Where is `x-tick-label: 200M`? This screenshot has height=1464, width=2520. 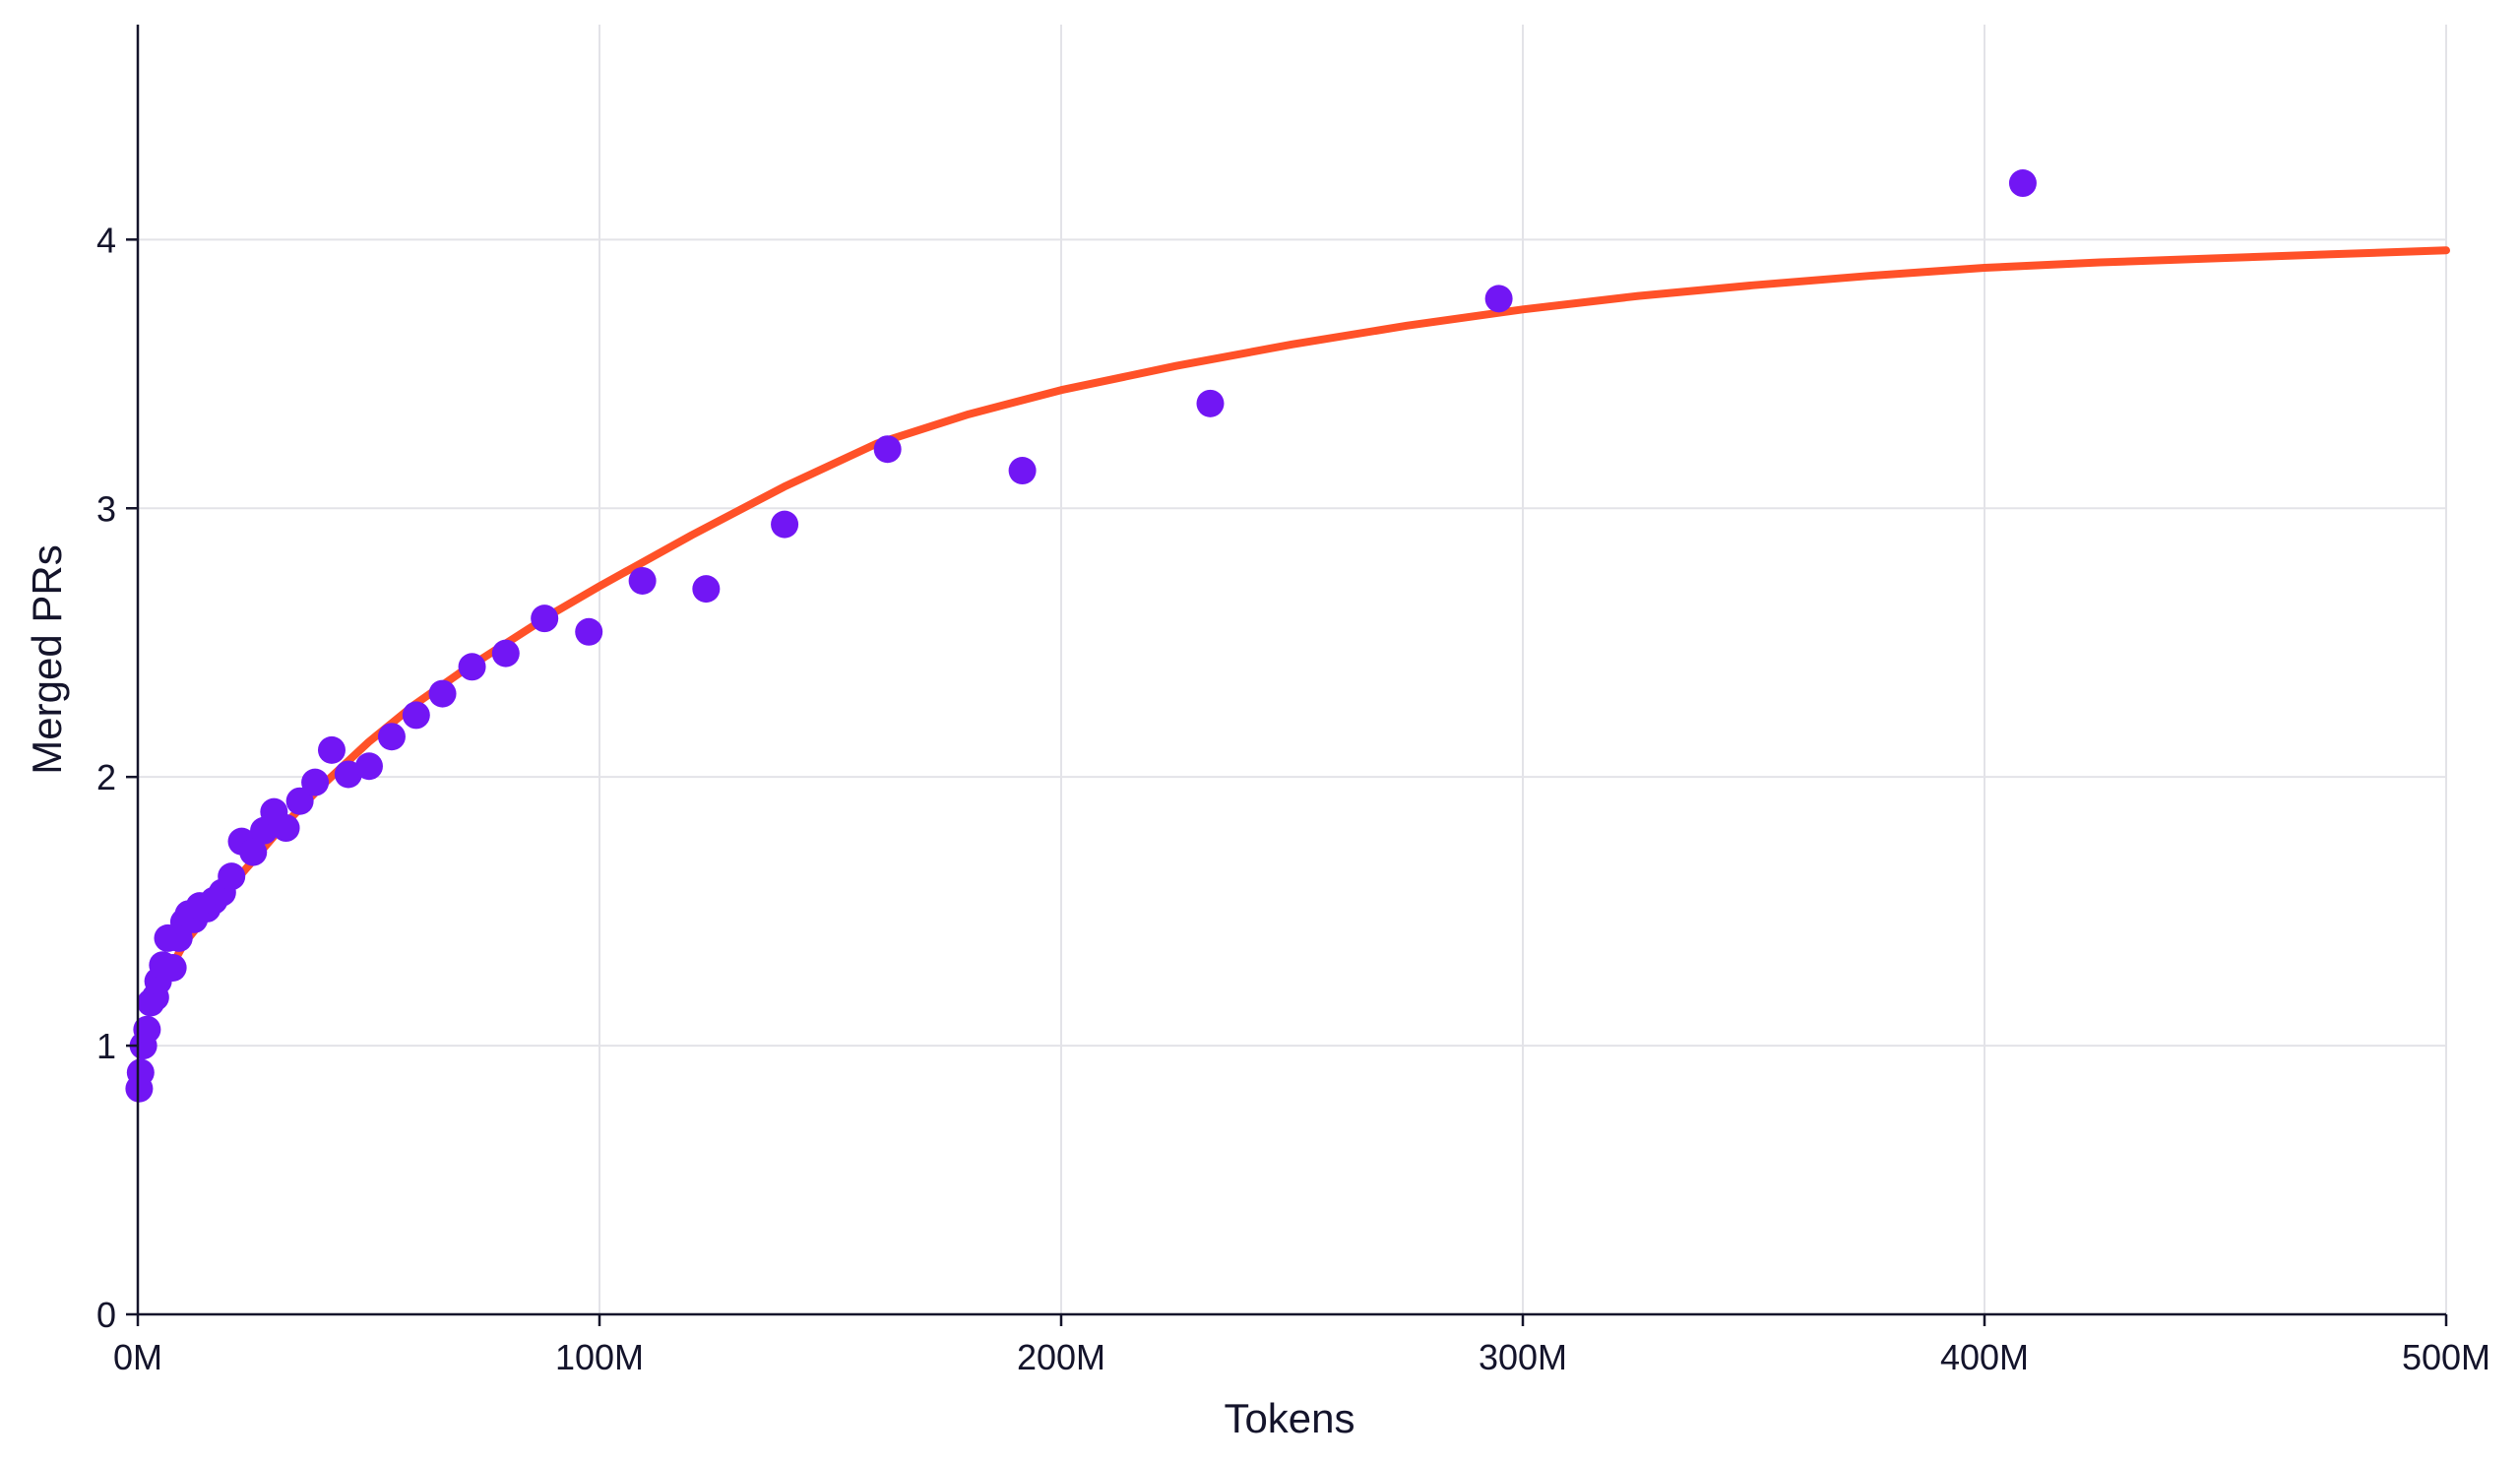 x-tick-label: 200M is located at coordinates (1061, 1357).